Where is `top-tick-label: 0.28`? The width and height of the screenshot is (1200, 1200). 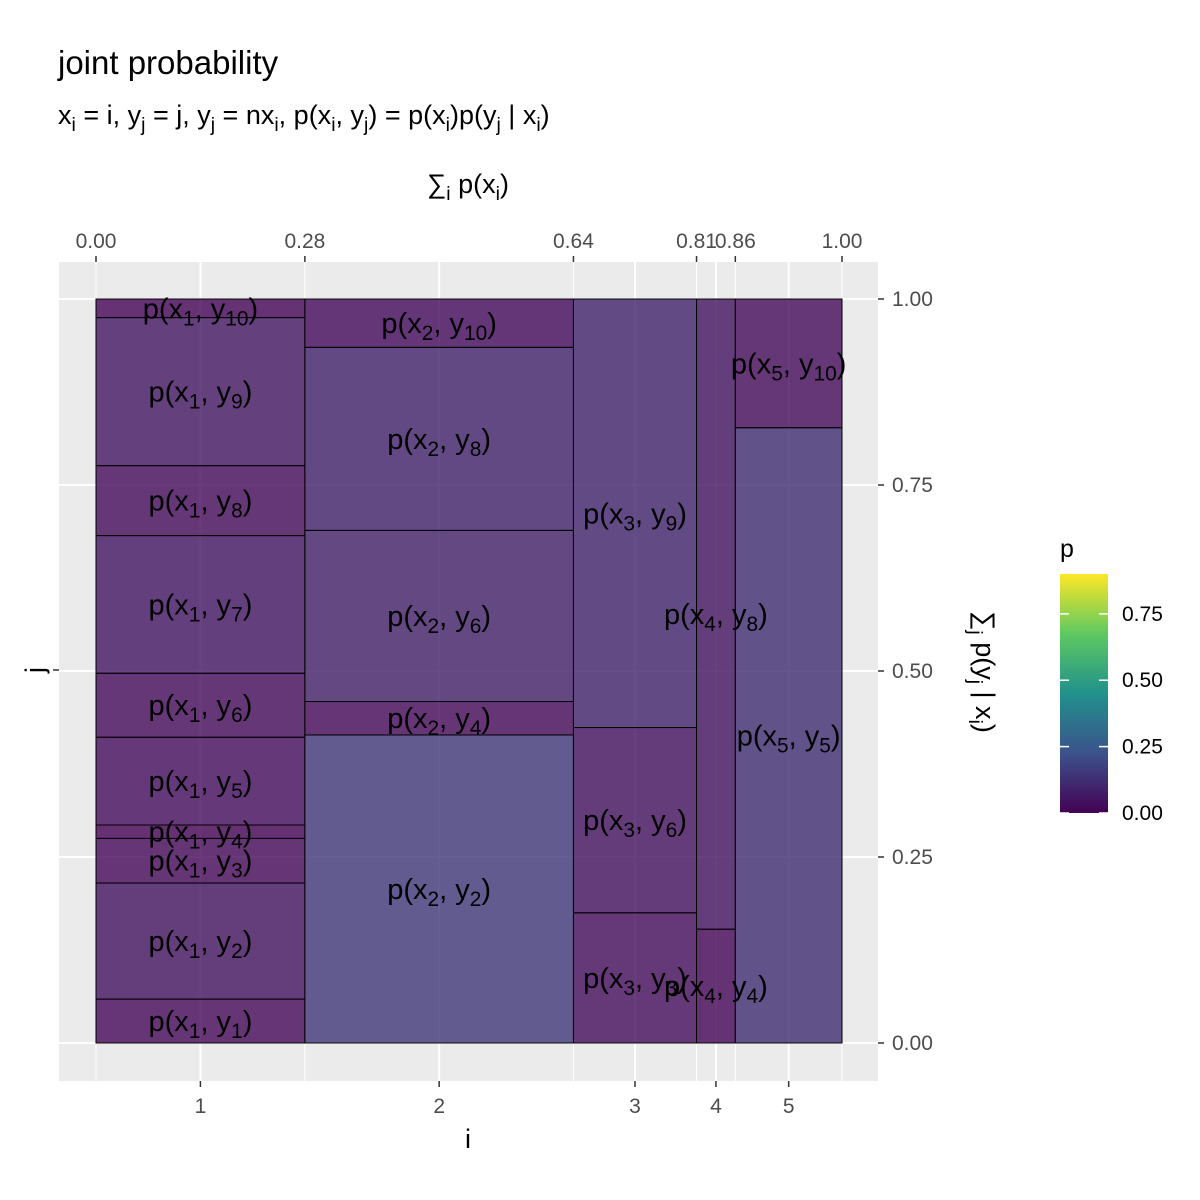 top-tick-label: 0.28 is located at coordinates (304, 241).